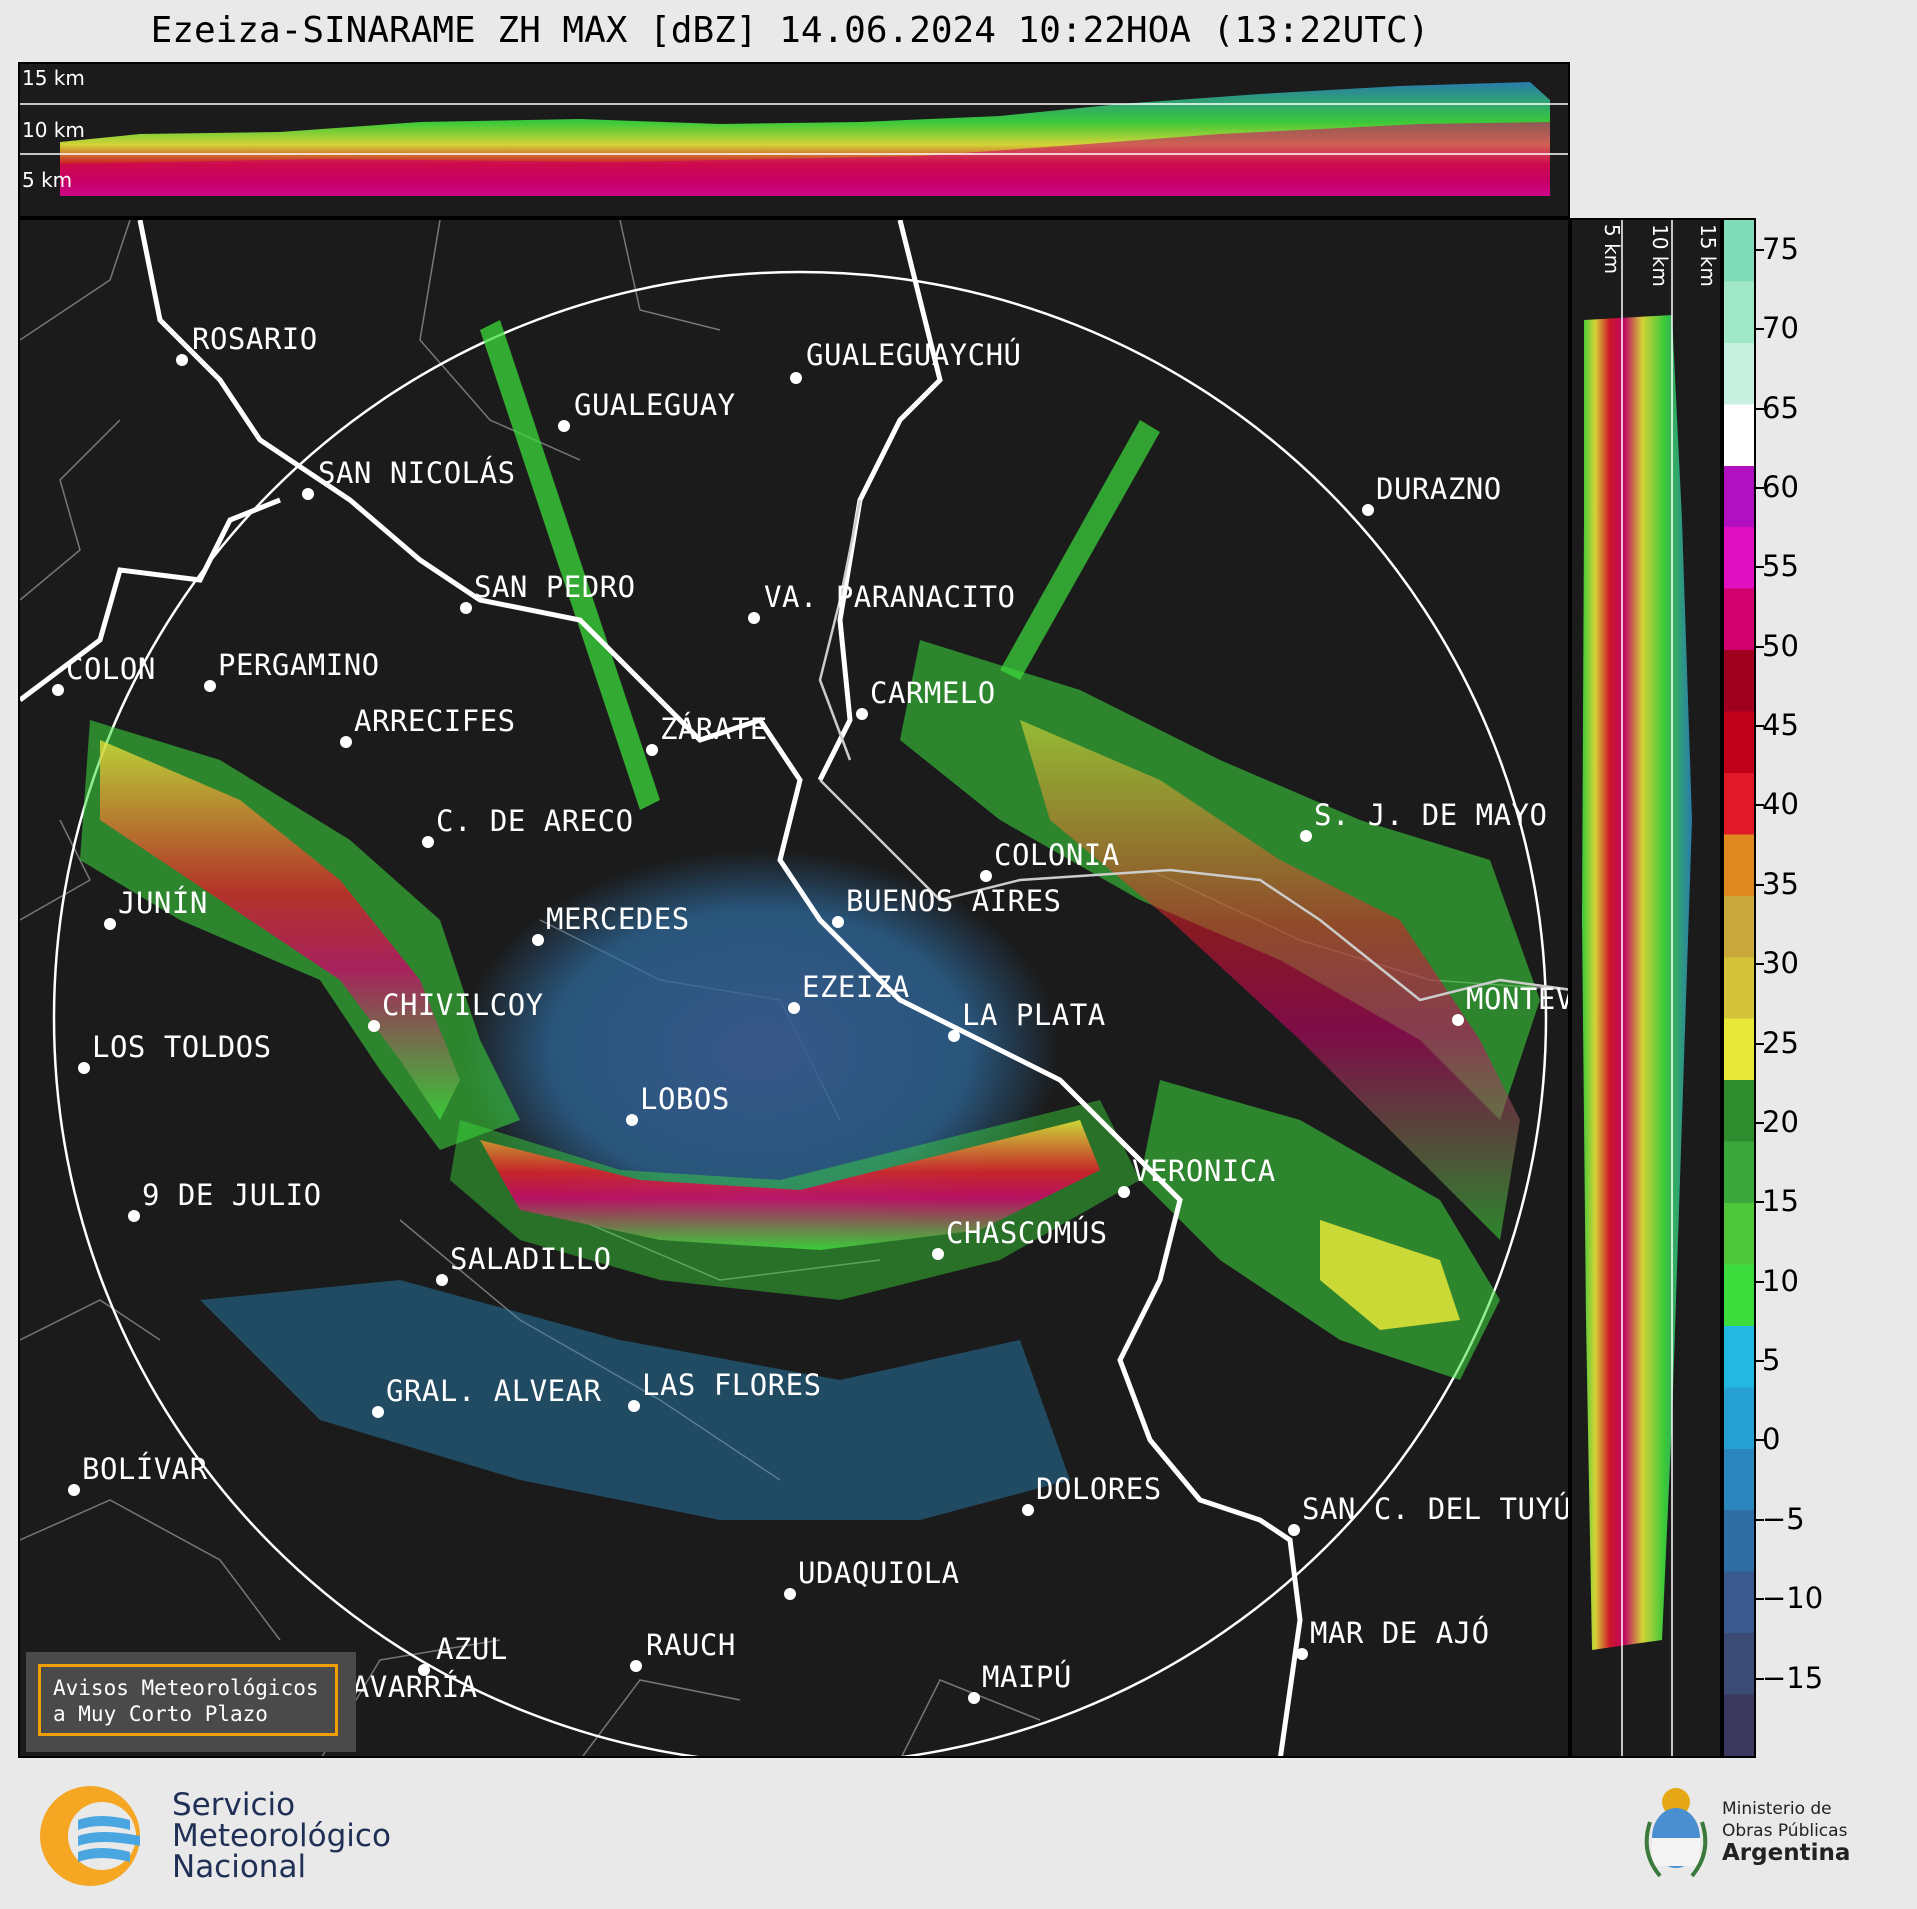  What do you see at coordinates (435, 721) in the screenshot?
I see `city-label-arrecifes: ARRECIFES` at bounding box center [435, 721].